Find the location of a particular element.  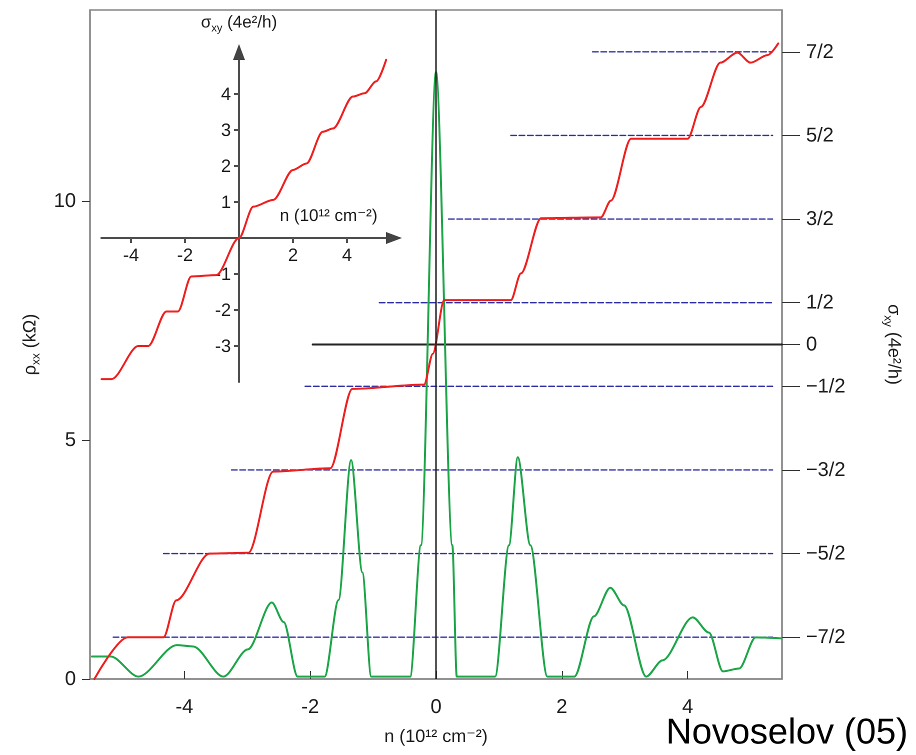

y2-tick-label: −1/2 is located at coordinates (826, 386).